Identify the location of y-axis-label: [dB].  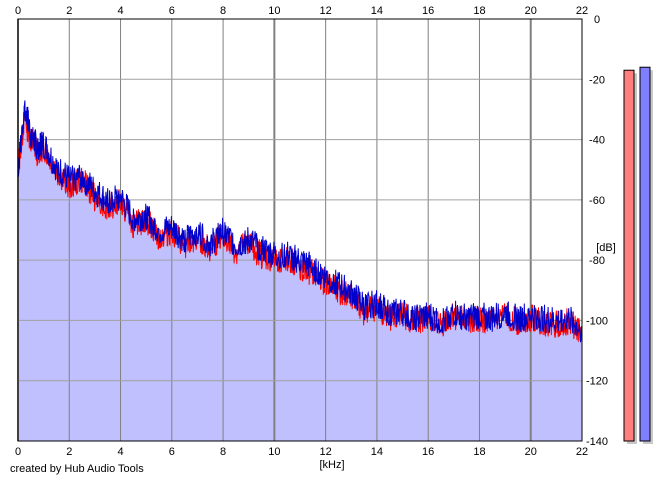
(606, 248).